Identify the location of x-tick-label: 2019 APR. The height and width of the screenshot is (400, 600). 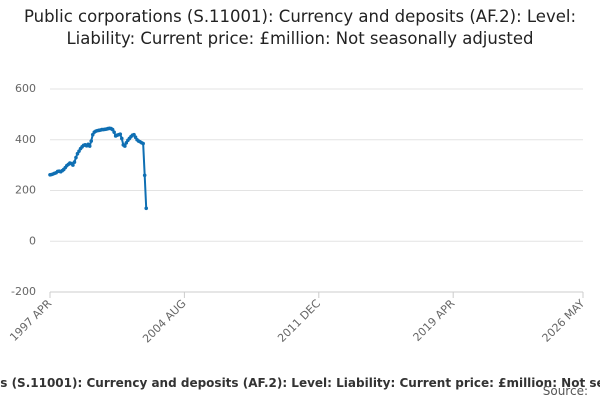
(434, 320).